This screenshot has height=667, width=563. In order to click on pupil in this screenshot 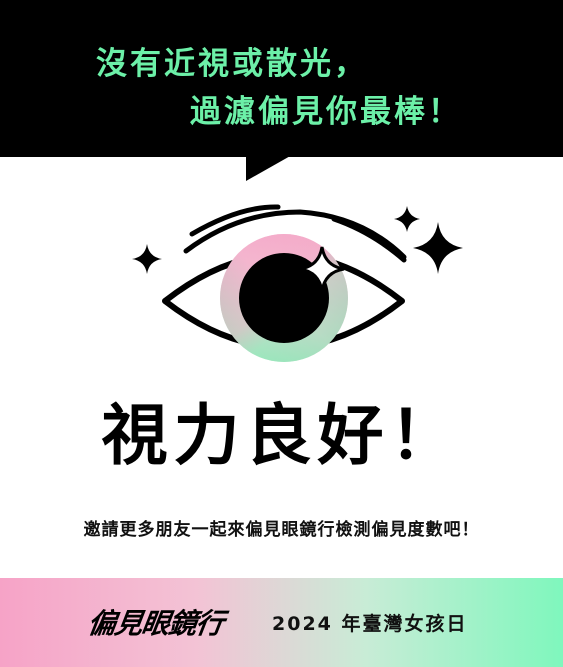, I will do `click(284, 298)`.